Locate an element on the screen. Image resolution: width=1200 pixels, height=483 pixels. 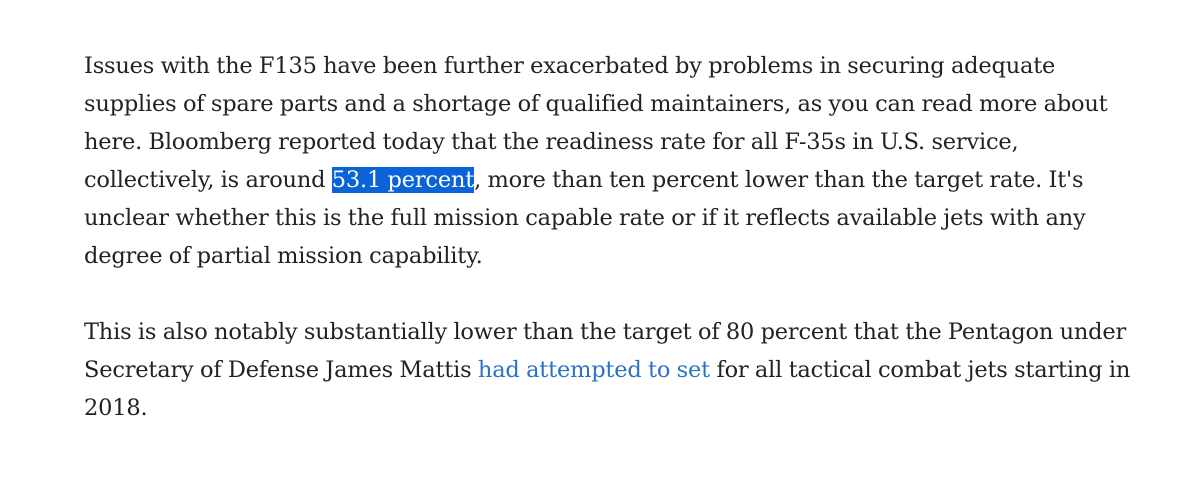
attempted-to-set-link: had attempted to set is located at coordinates (593, 370).